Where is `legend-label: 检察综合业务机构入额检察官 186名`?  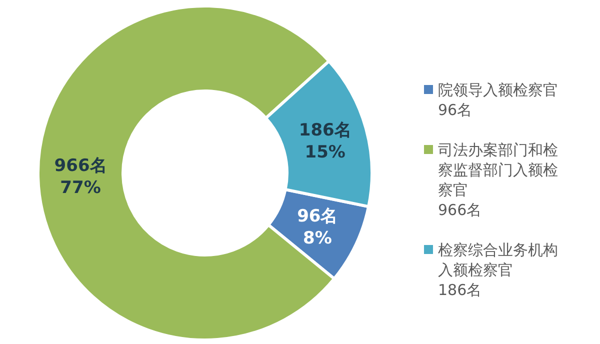 legend-label: 检察综合业务机构入额检察官 186名 is located at coordinates (498, 270).